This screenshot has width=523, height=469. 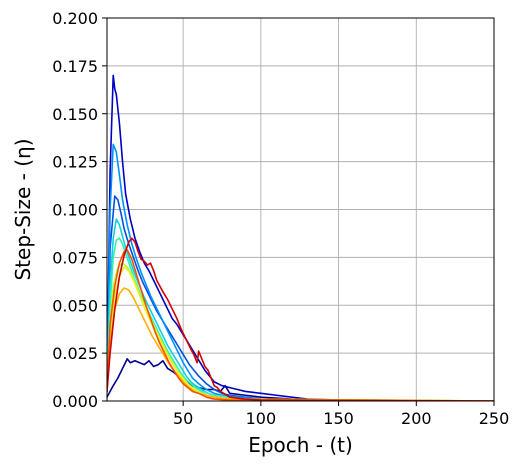 I want to click on y-tick-label: 0.000, so click(x=75, y=401).